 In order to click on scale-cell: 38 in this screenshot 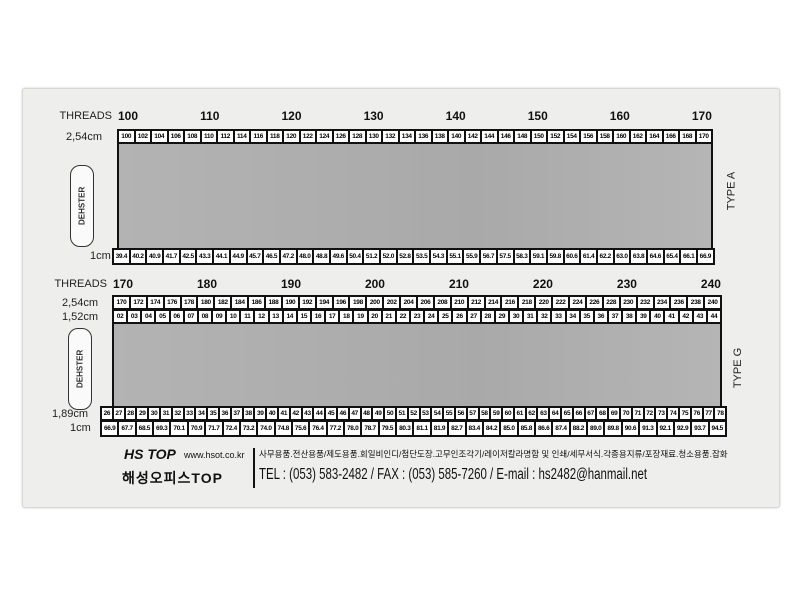, I will do `click(629, 316)`.